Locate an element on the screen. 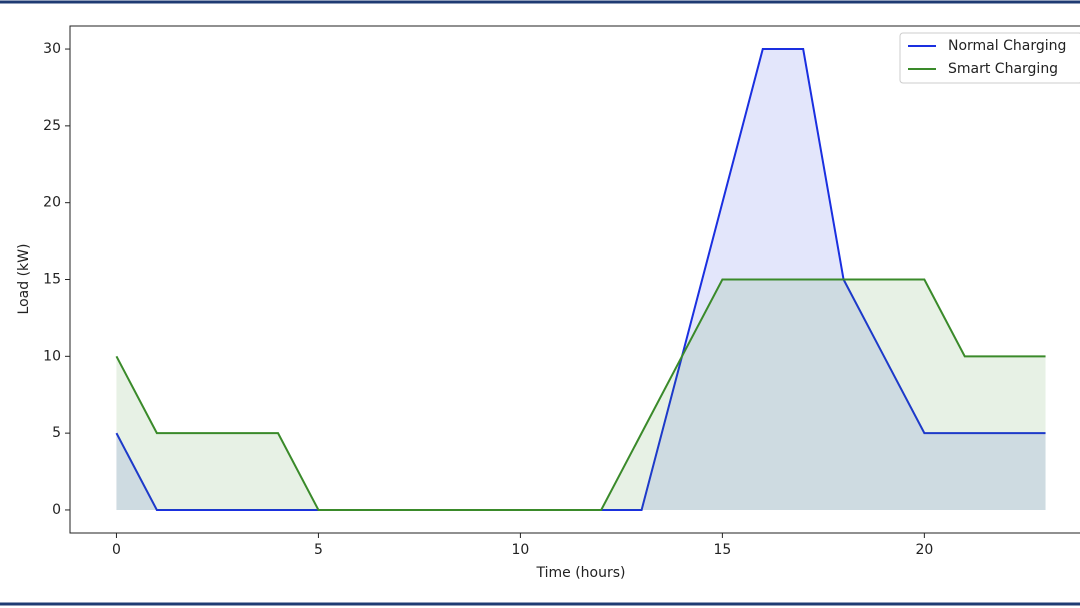 Image resolution: width=1080 pixels, height=608 pixels. x-tick-label: 10 is located at coordinates (520, 550).